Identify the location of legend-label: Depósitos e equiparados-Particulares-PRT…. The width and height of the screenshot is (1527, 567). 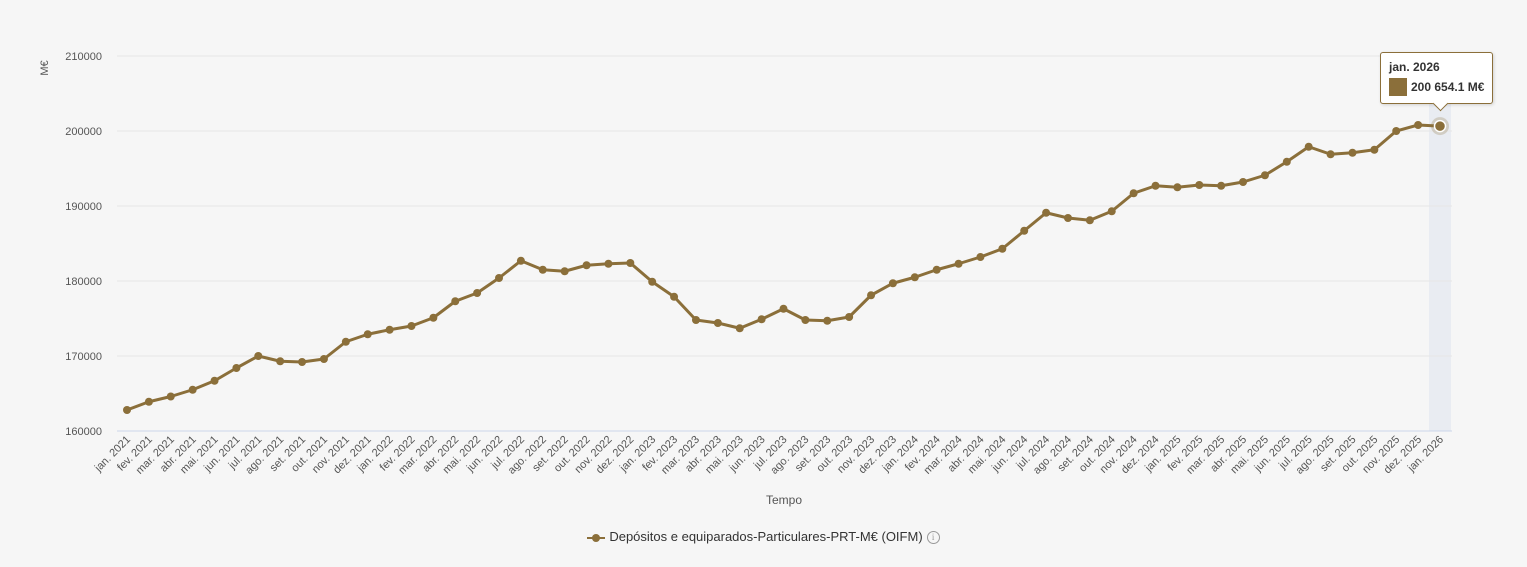
(766, 536).